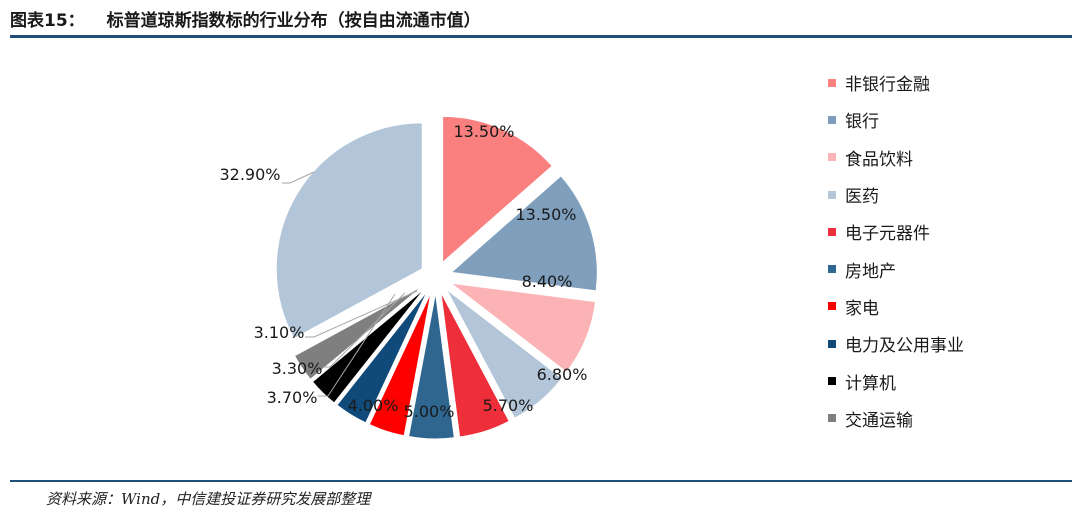  Describe the element at coordinates (896, 194) in the screenshot. I see `legend-item-3: 医药` at that location.